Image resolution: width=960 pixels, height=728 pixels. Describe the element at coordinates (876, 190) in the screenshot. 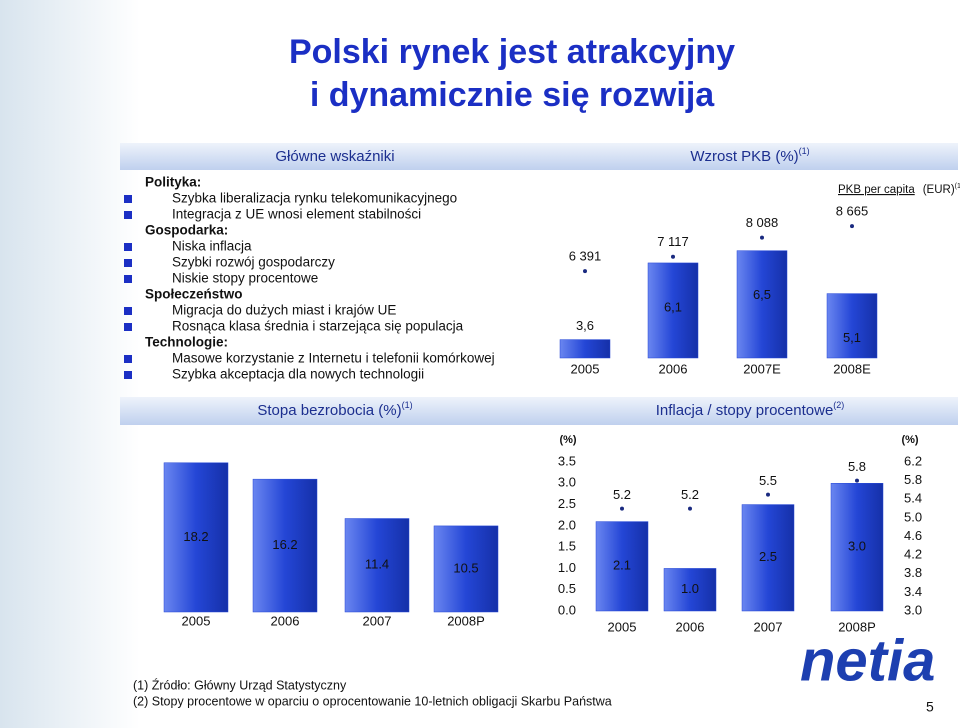

I see `legend-name: PKB per capita` at that location.